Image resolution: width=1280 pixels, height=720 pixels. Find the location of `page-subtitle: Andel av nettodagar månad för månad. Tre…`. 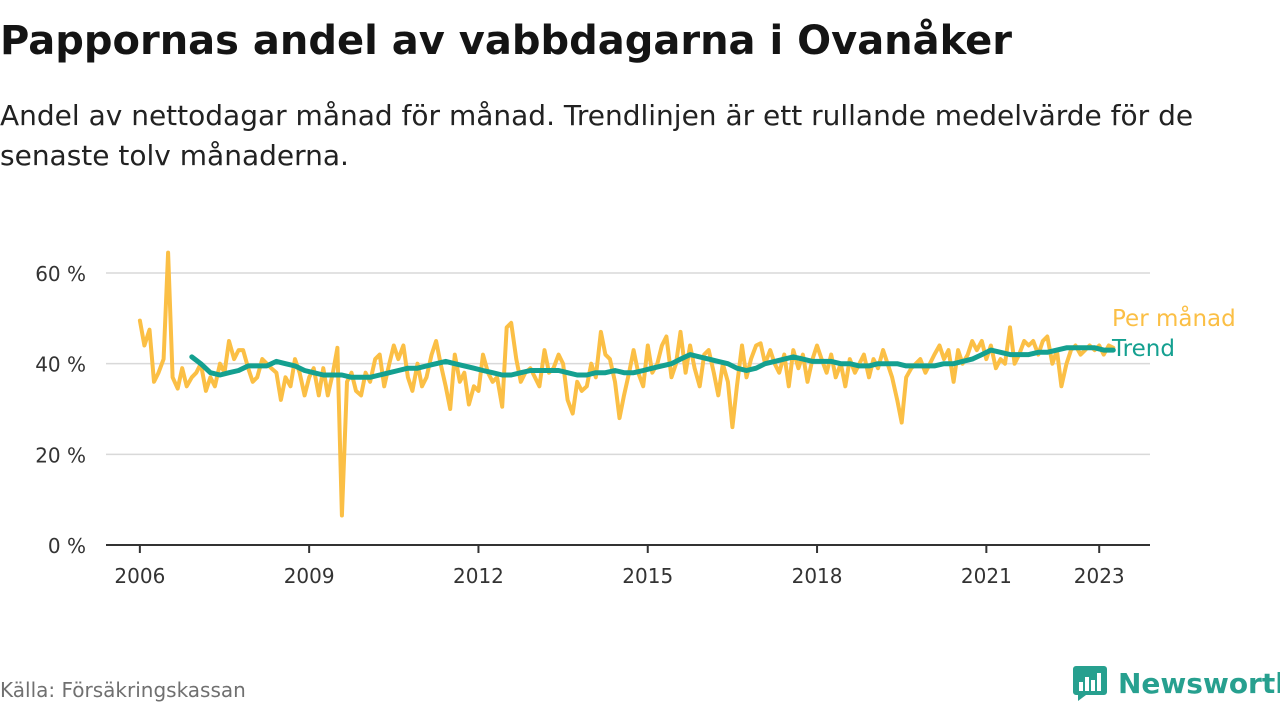

page-subtitle: Andel av nettodagar månad för månad. Tre… is located at coordinates (597, 135).